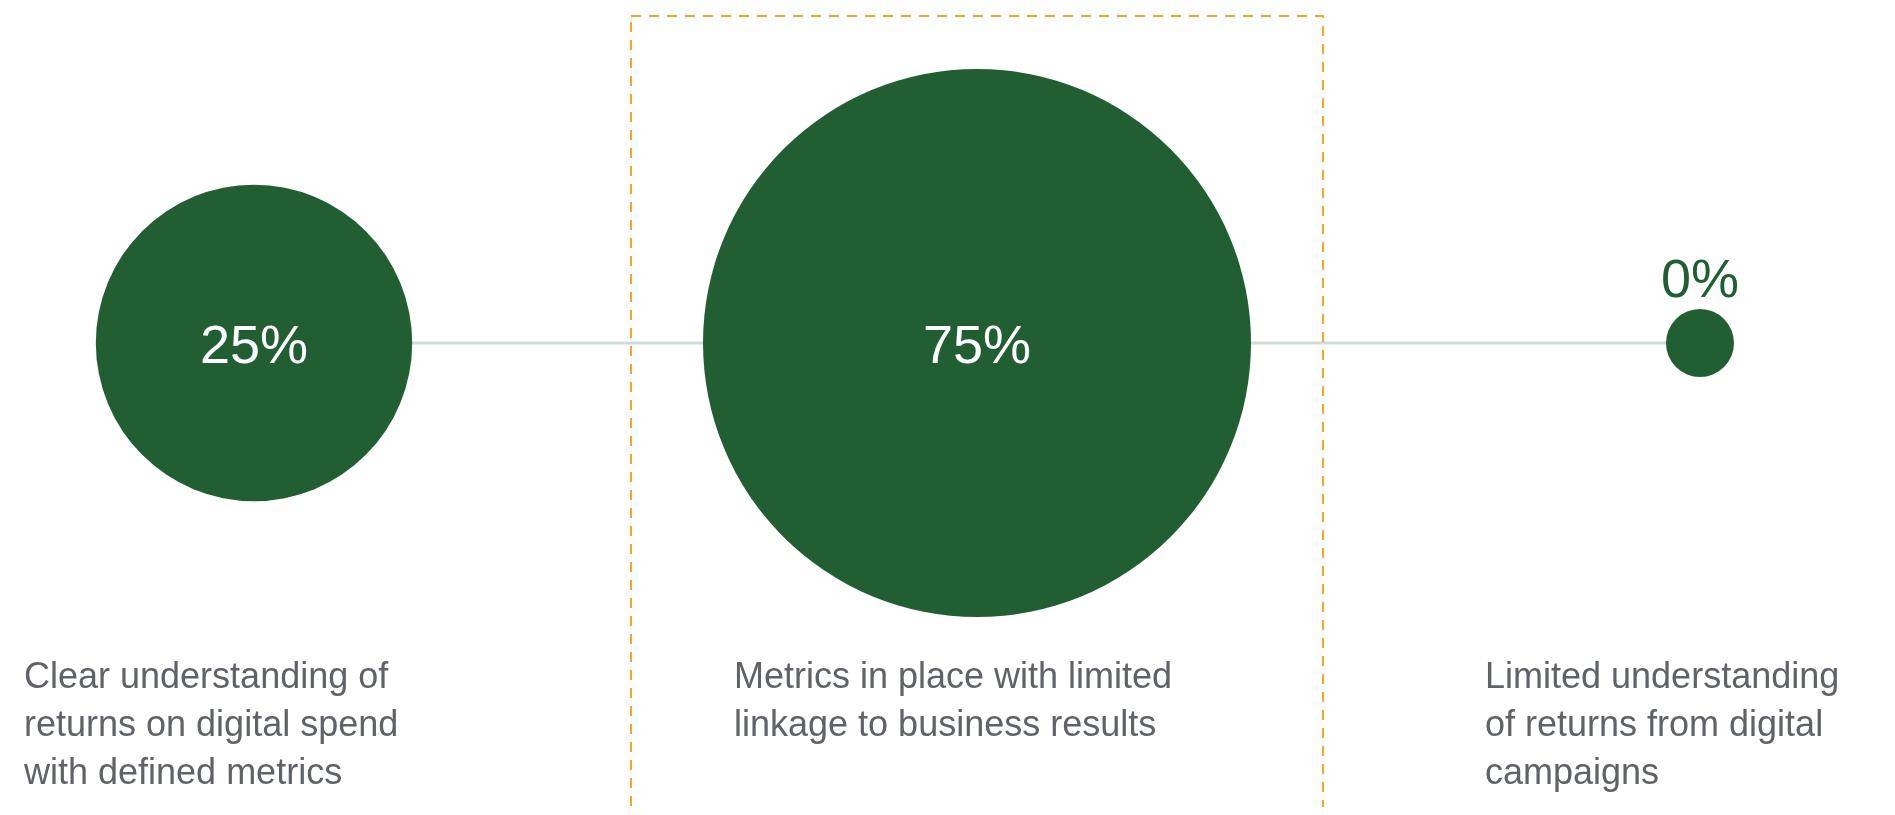  Describe the element at coordinates (953, 699) in the screenshot. I see `category-label: Metrics in place with limited linkage to business results` at that location.